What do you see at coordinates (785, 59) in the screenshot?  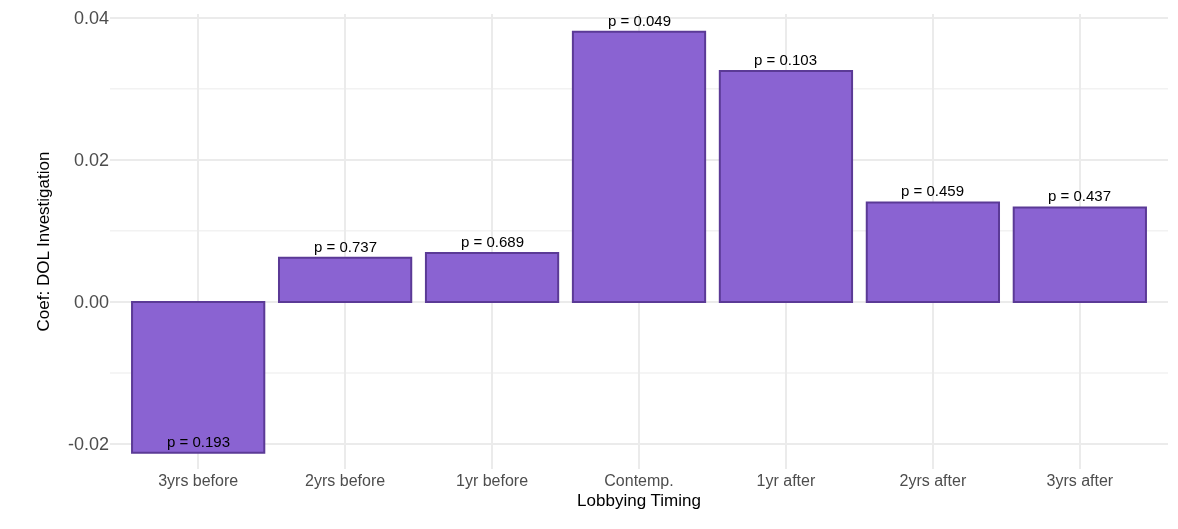 I see `annotation: p = 0.103` at bounding box center [785, 59].